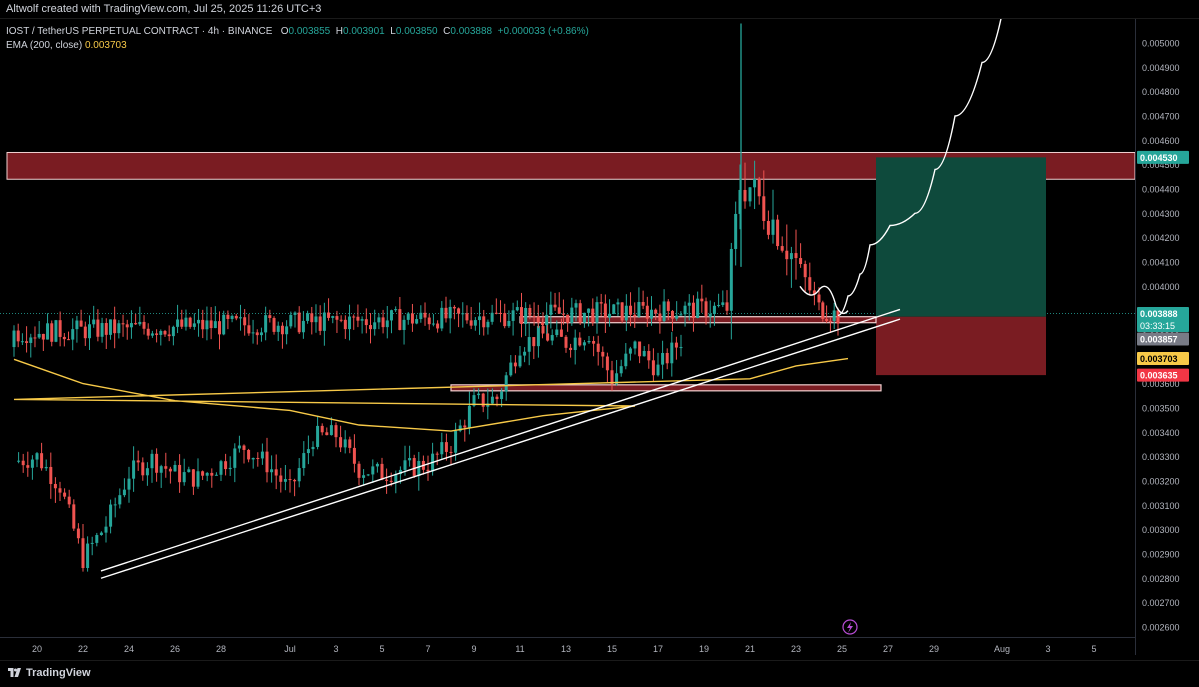  Describe the element at coordinates (284, 31) in the screenshot. I see `open-label: O` at that location.